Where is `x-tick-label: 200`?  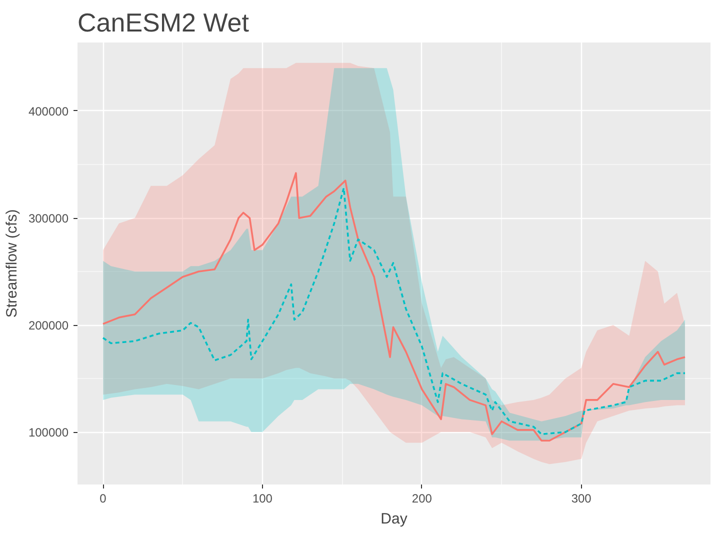
x-tick-label: 200 is located at coordinates (422, 499).